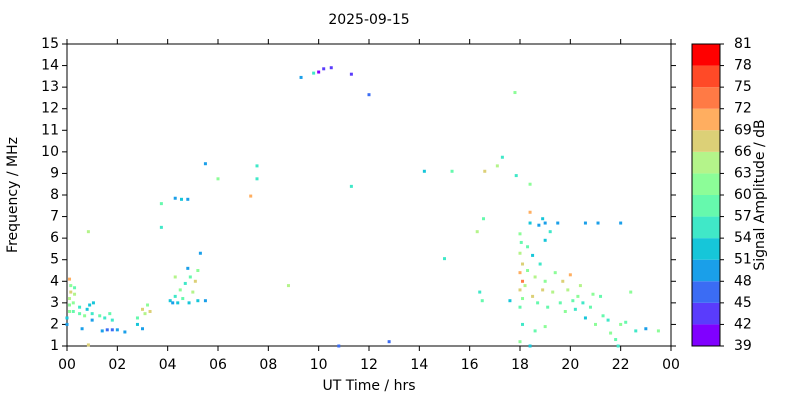  Describe the element at coordinates (54, 346) in the screenshot. I see `y-tick-label: 1` at that location.